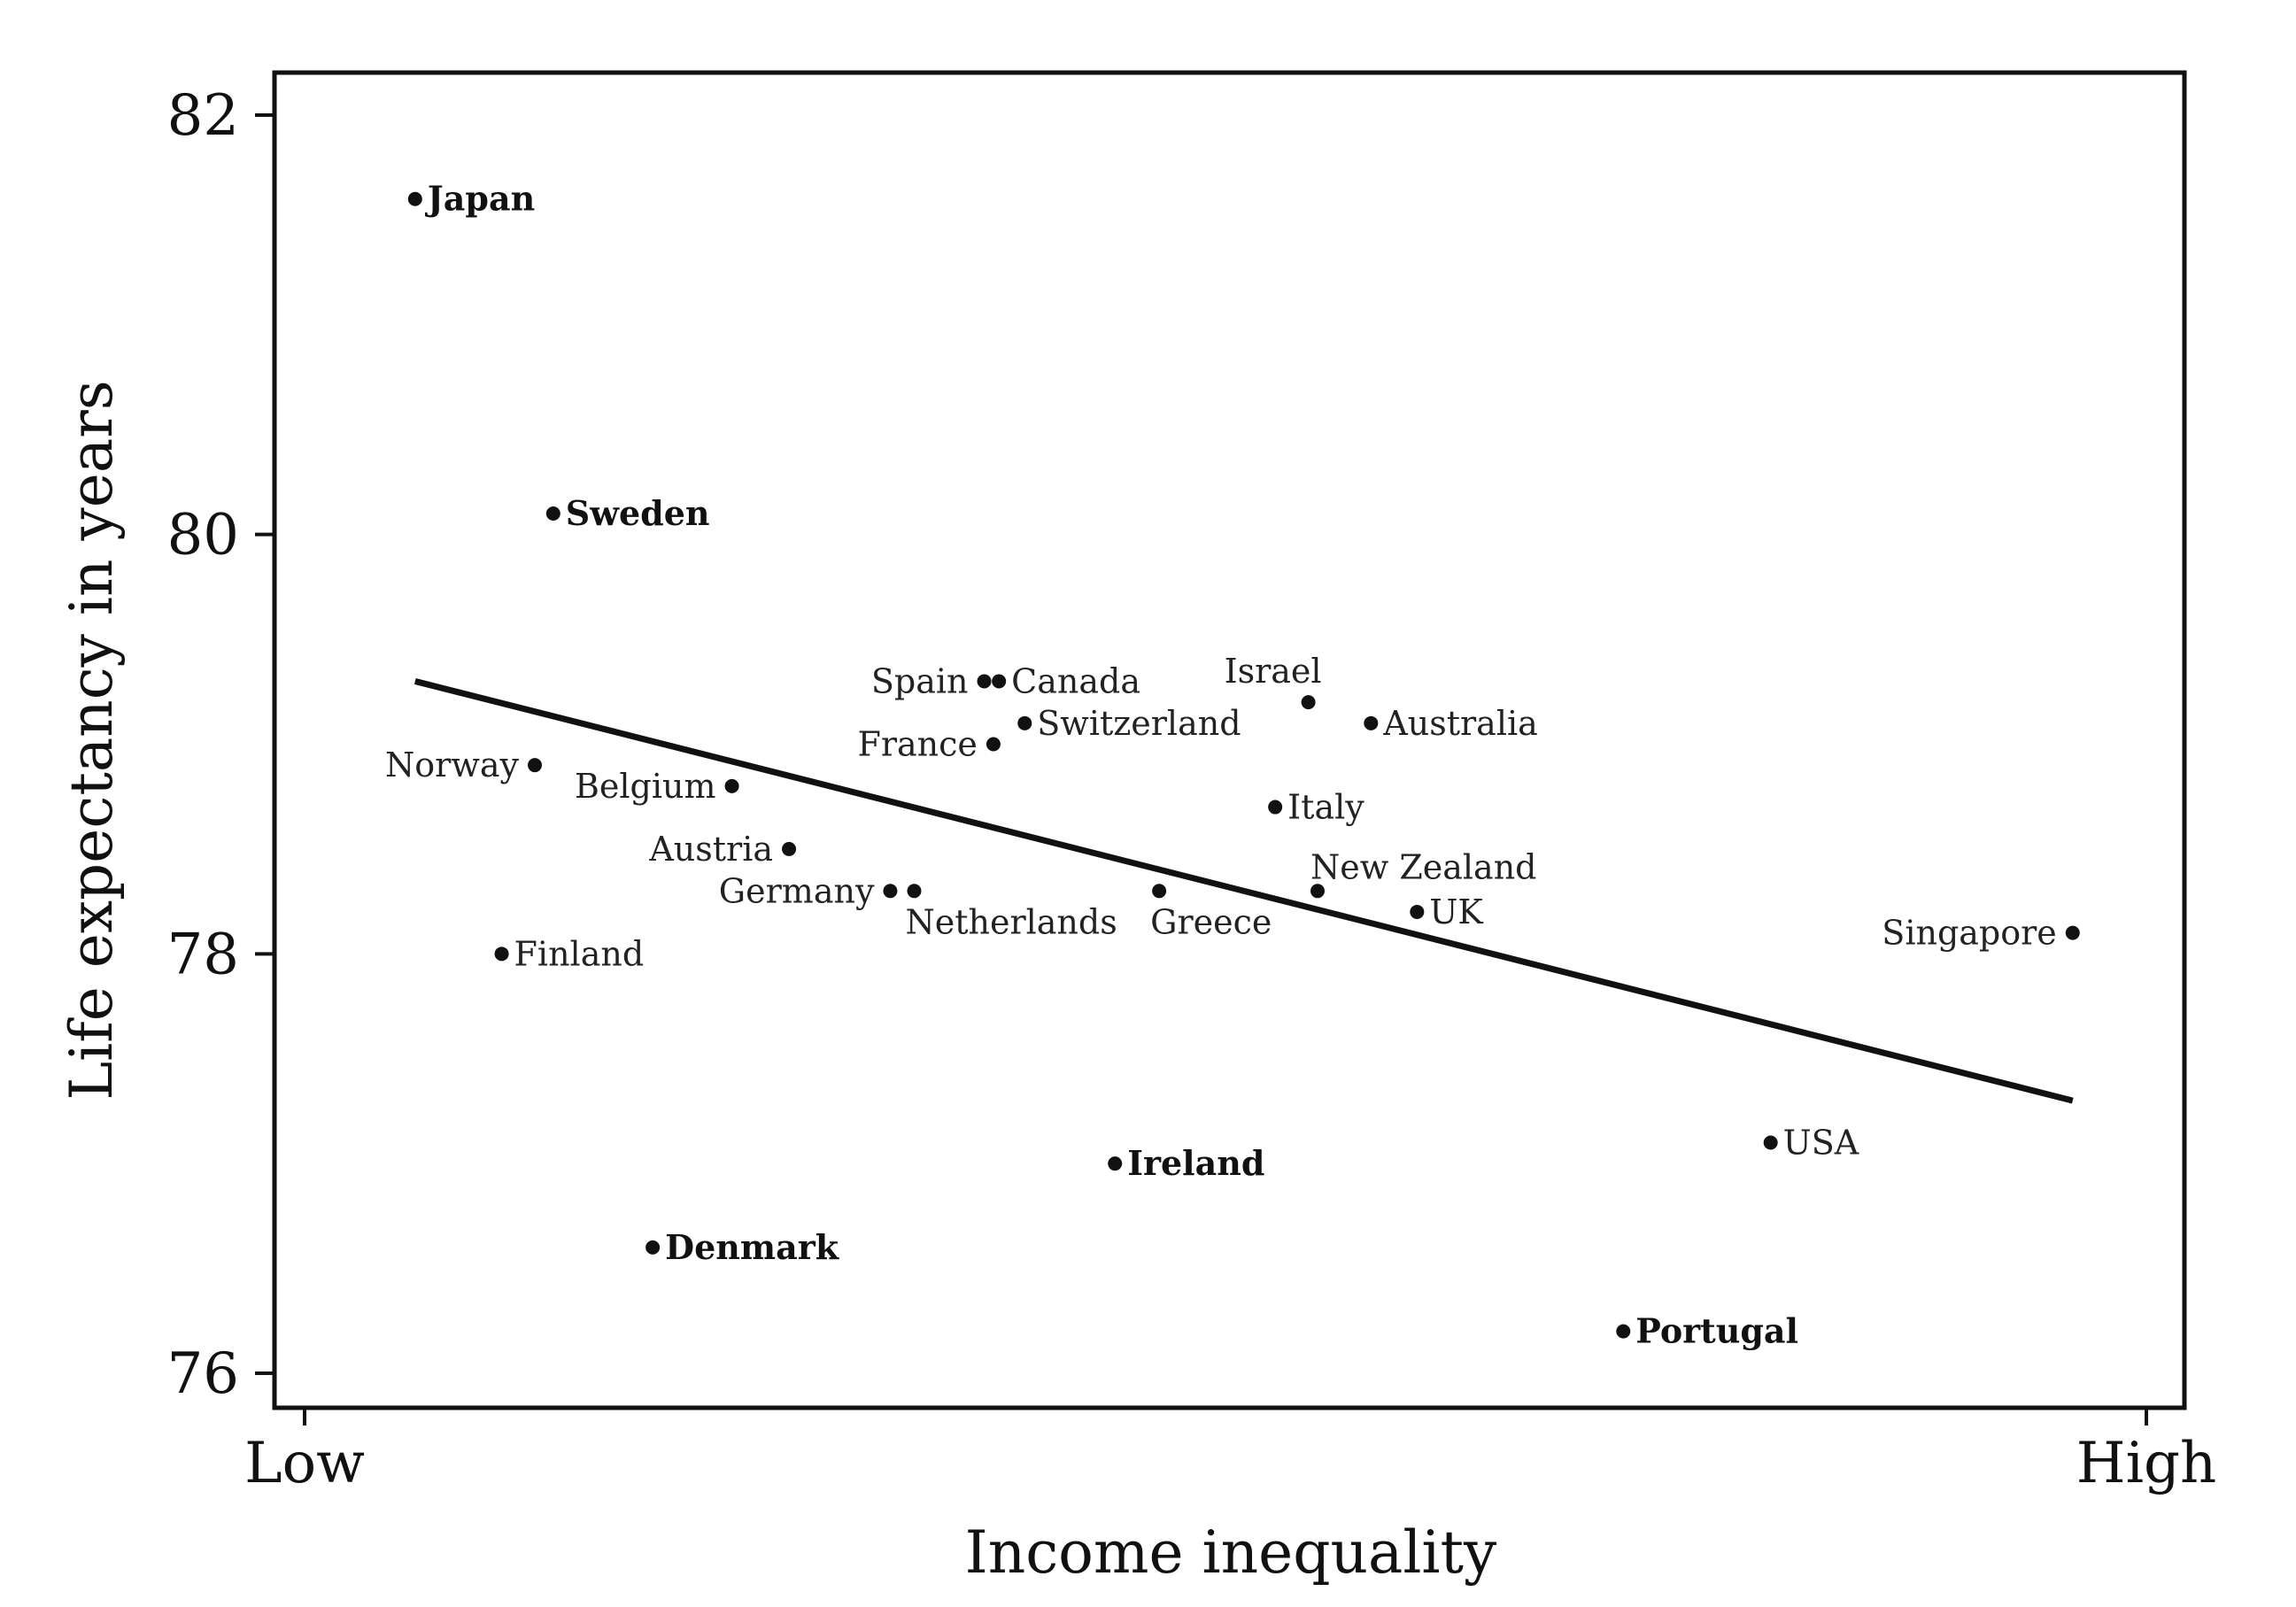  I want to click on point-label-netherlands: Netherlands, so click(1011, 921).